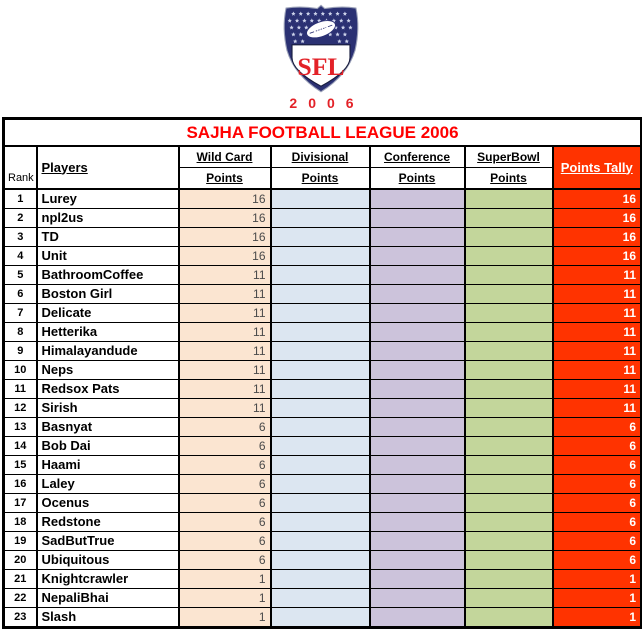 This screenshot has width=642, height=629. I want to click on table-row: 22 NepaliBhai 1 1, so click(322, 598).